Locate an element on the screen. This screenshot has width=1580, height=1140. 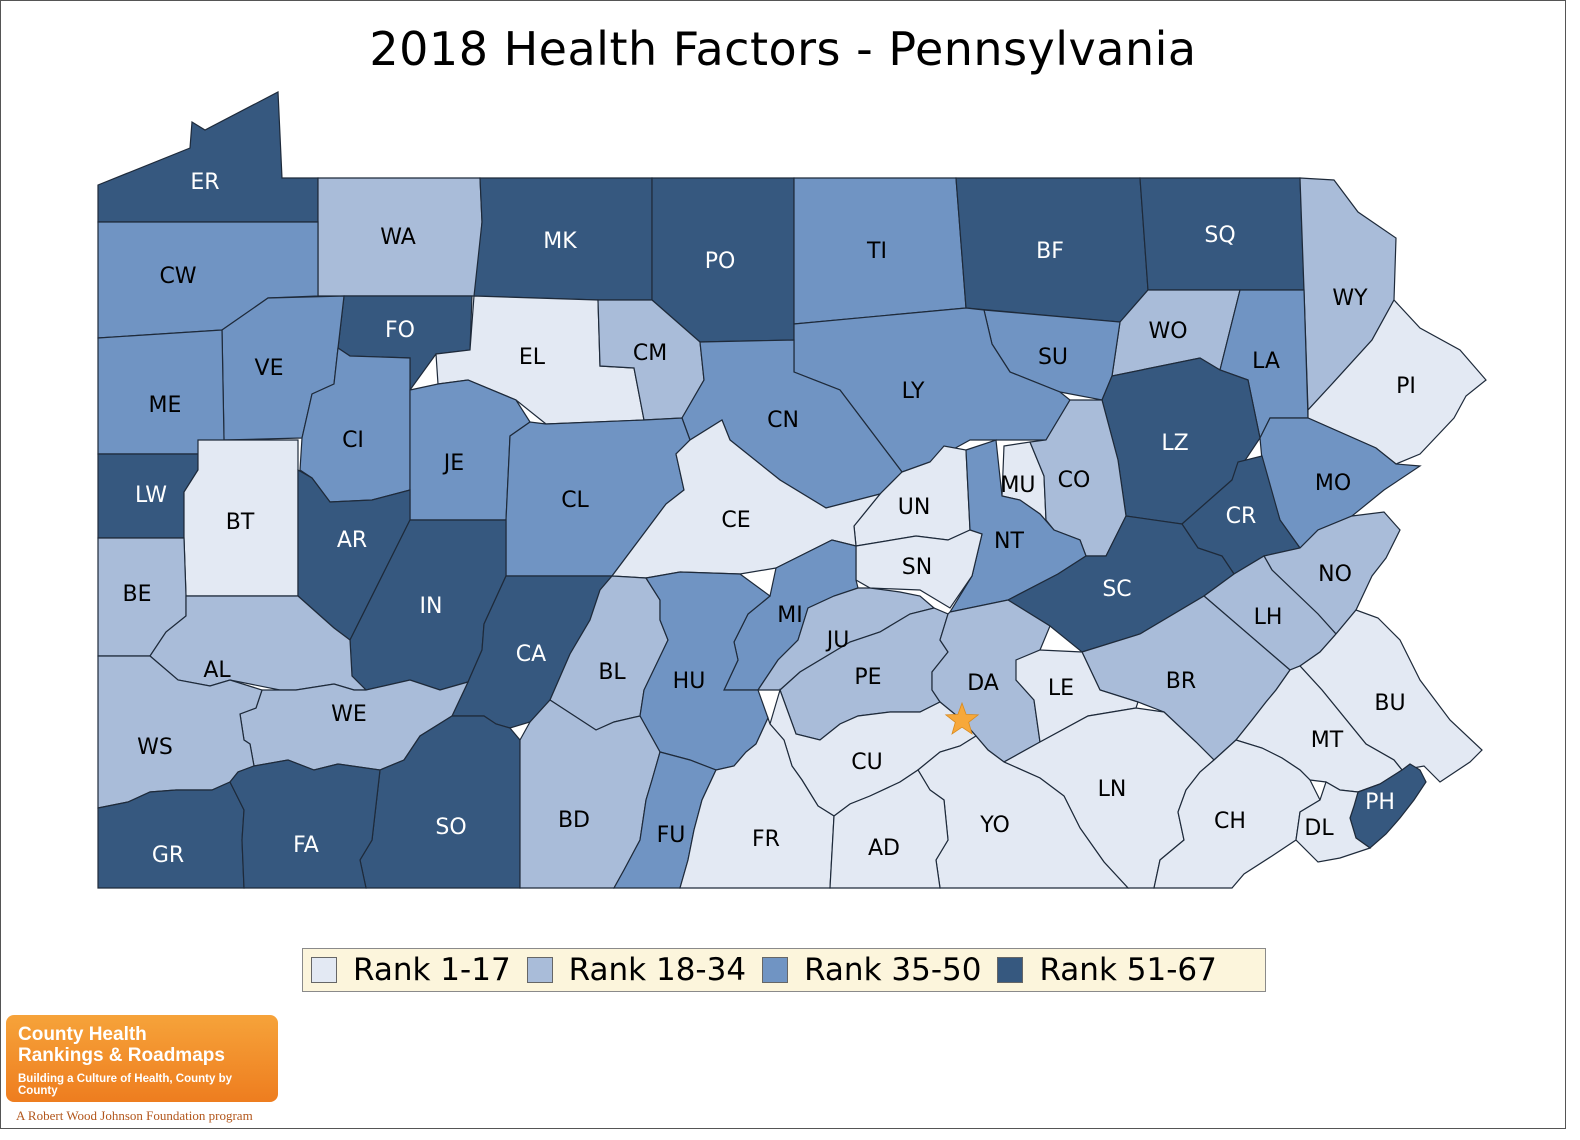
county-label-HU: HU is located at coordinates (689, 681).